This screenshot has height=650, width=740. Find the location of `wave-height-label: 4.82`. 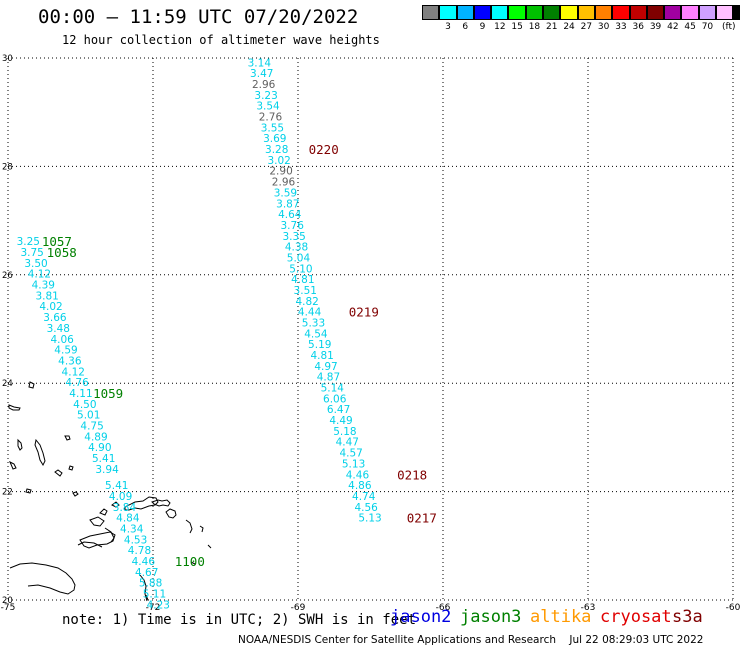

wave-height-label: 4.82 is located at coordinates (306, 302).